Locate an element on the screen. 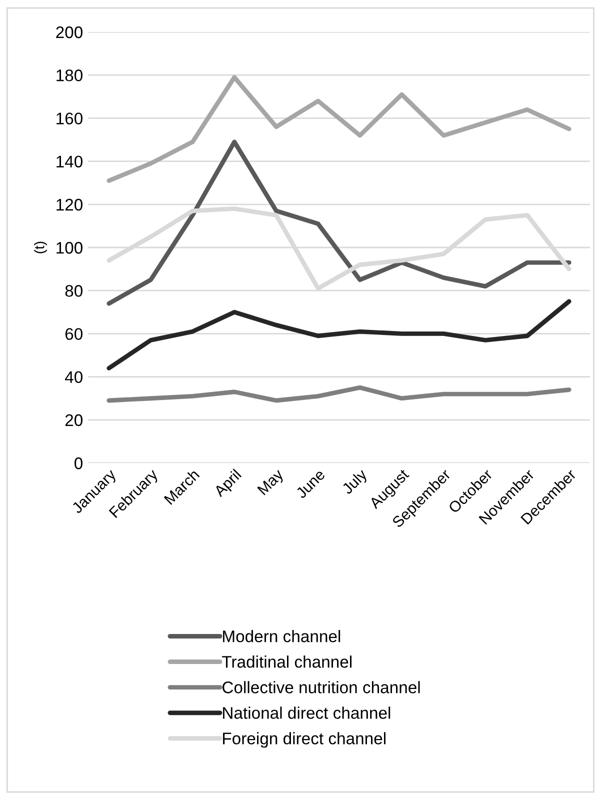  y-tick-label: 200 is located at coordinates (69, 32).